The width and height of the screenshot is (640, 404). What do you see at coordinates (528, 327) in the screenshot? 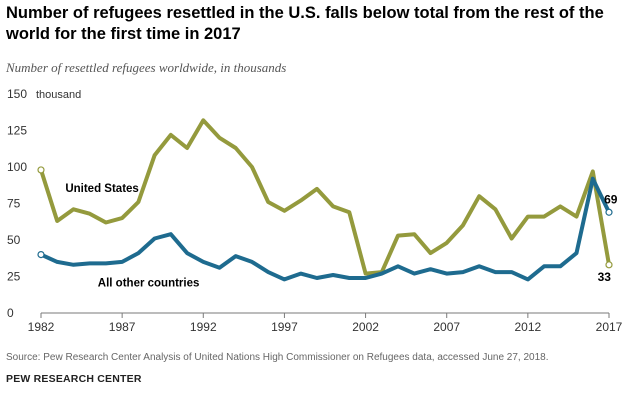
I see `x-tick-label: 2012` at bounding box center [528, 327].